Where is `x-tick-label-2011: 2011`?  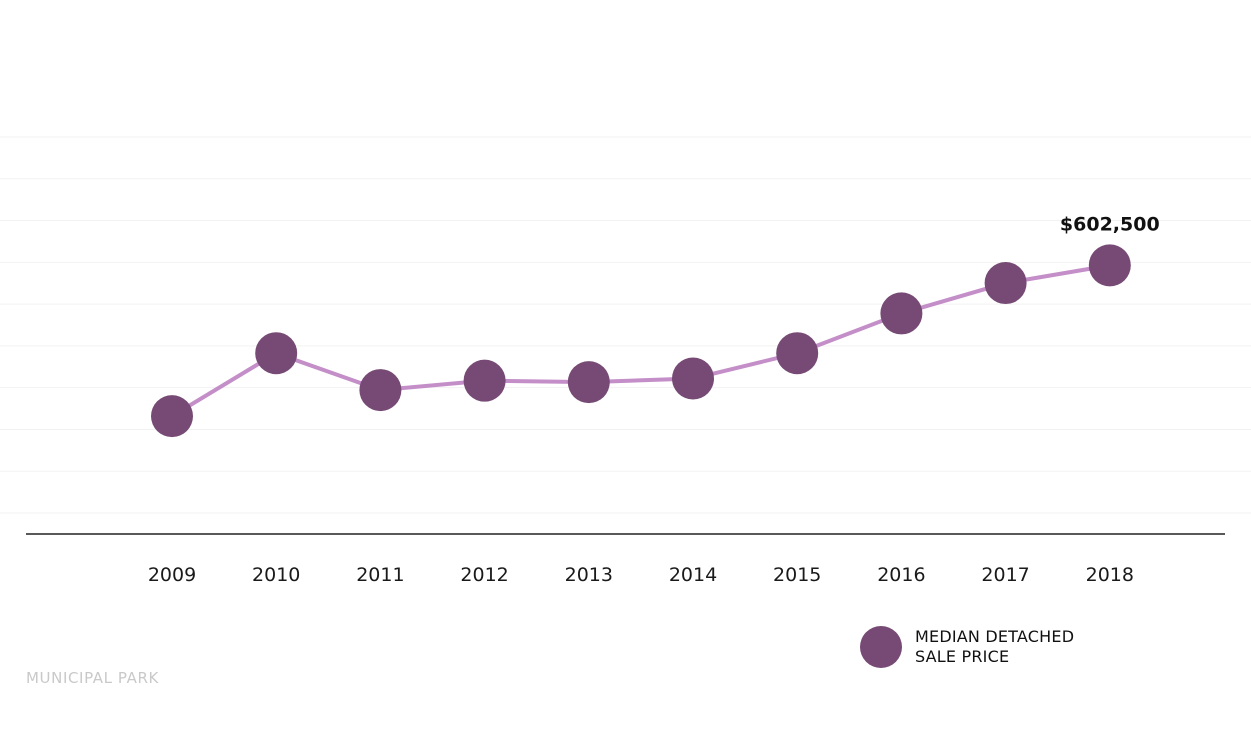
x-tick-label-2011: 2011 is located at coordinates (380, 575).